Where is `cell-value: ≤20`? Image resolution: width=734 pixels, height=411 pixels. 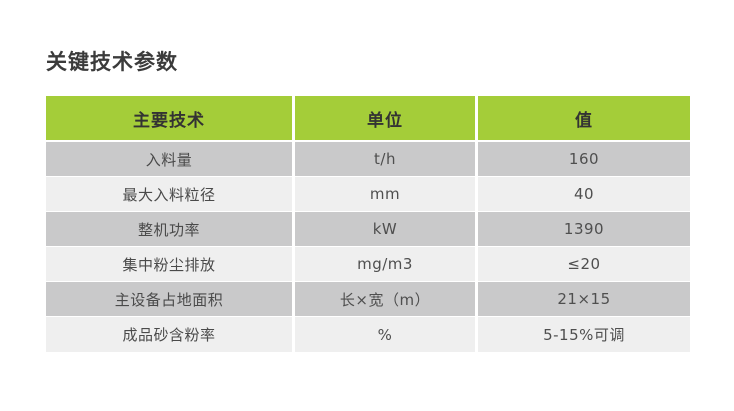
cell-value: ≤20 is located at coordinates (584, 264).